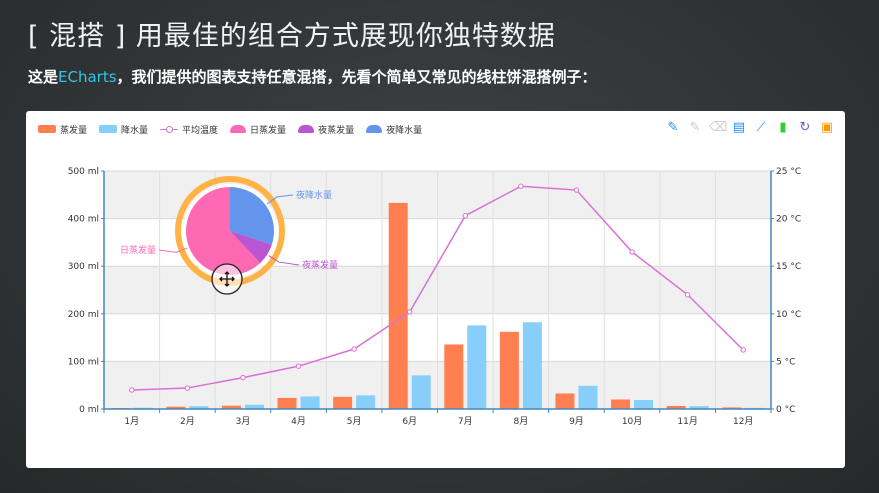 The image size is (879, 493). What do you see at coordinates (314, 195) in the screenshot?
I see `pie-label: 夜降水量` at bounding box center [314, 195].